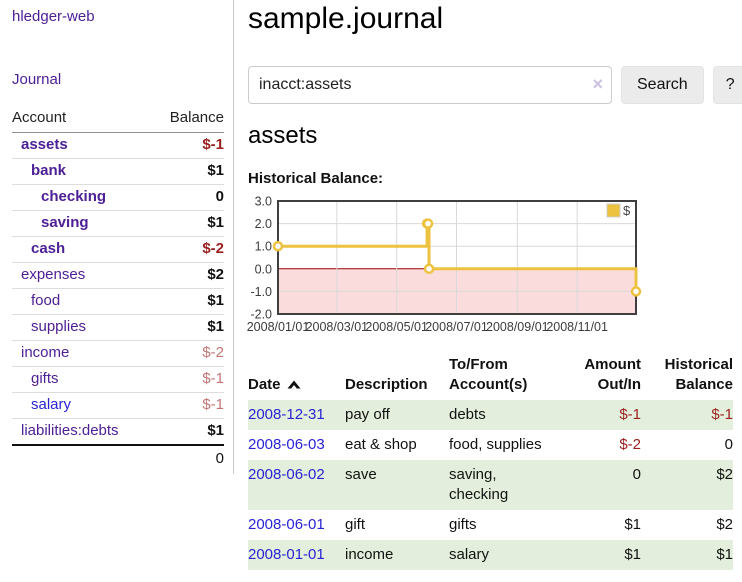 The image size is (742, 582). What do you see at coordinates (65, 222) in the screenshot?
I see `account-link: saving` at bounding box center [65, 222].